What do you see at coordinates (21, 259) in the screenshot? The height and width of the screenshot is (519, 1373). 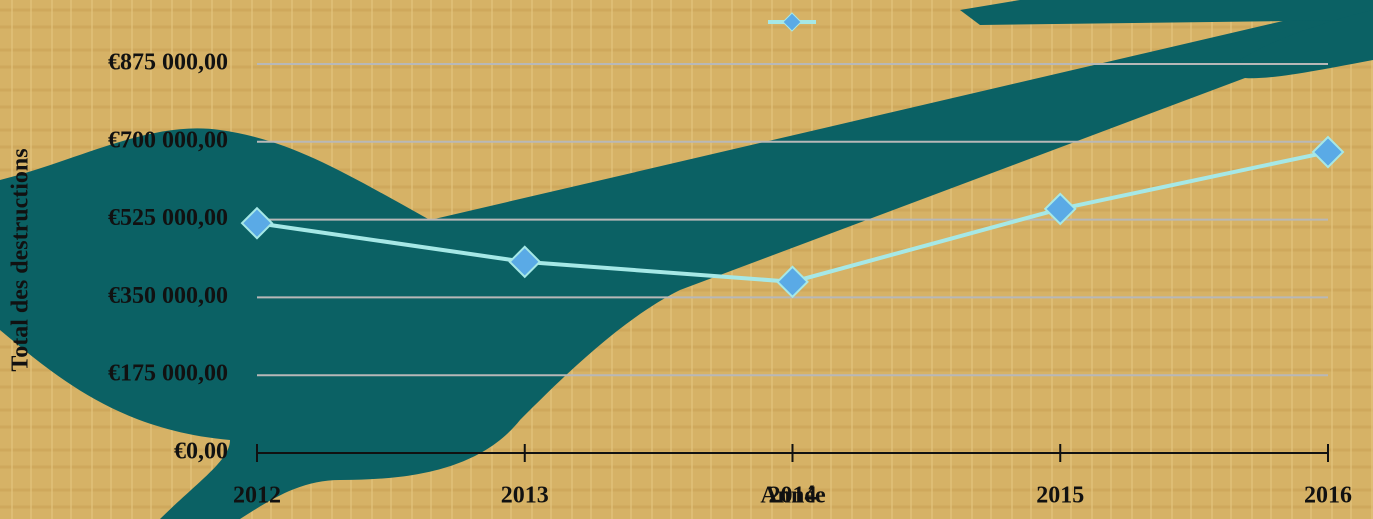 I see `y-axis-title: Total des destructions` at bounding box center [21, 259].